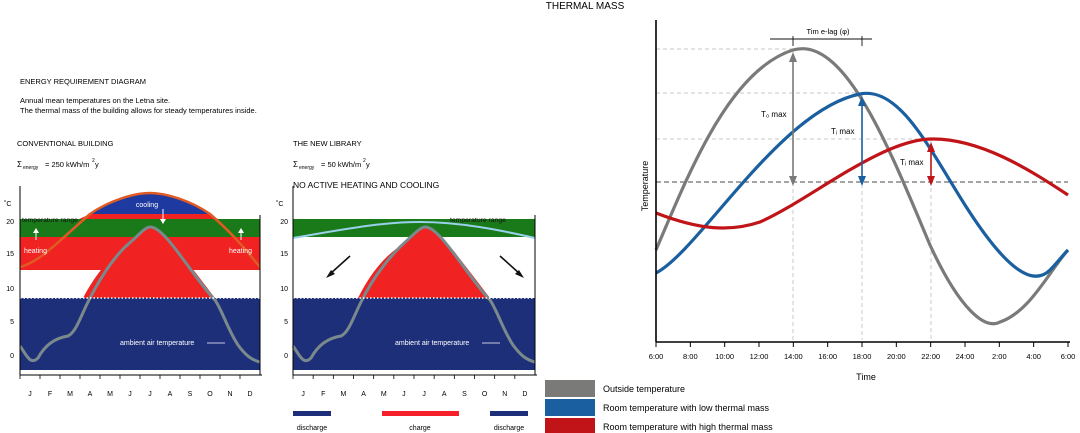  What do you see at coordinates (140, 334) in the screenshot?
I see `left-cold-region` at bounding box center [140, 334].